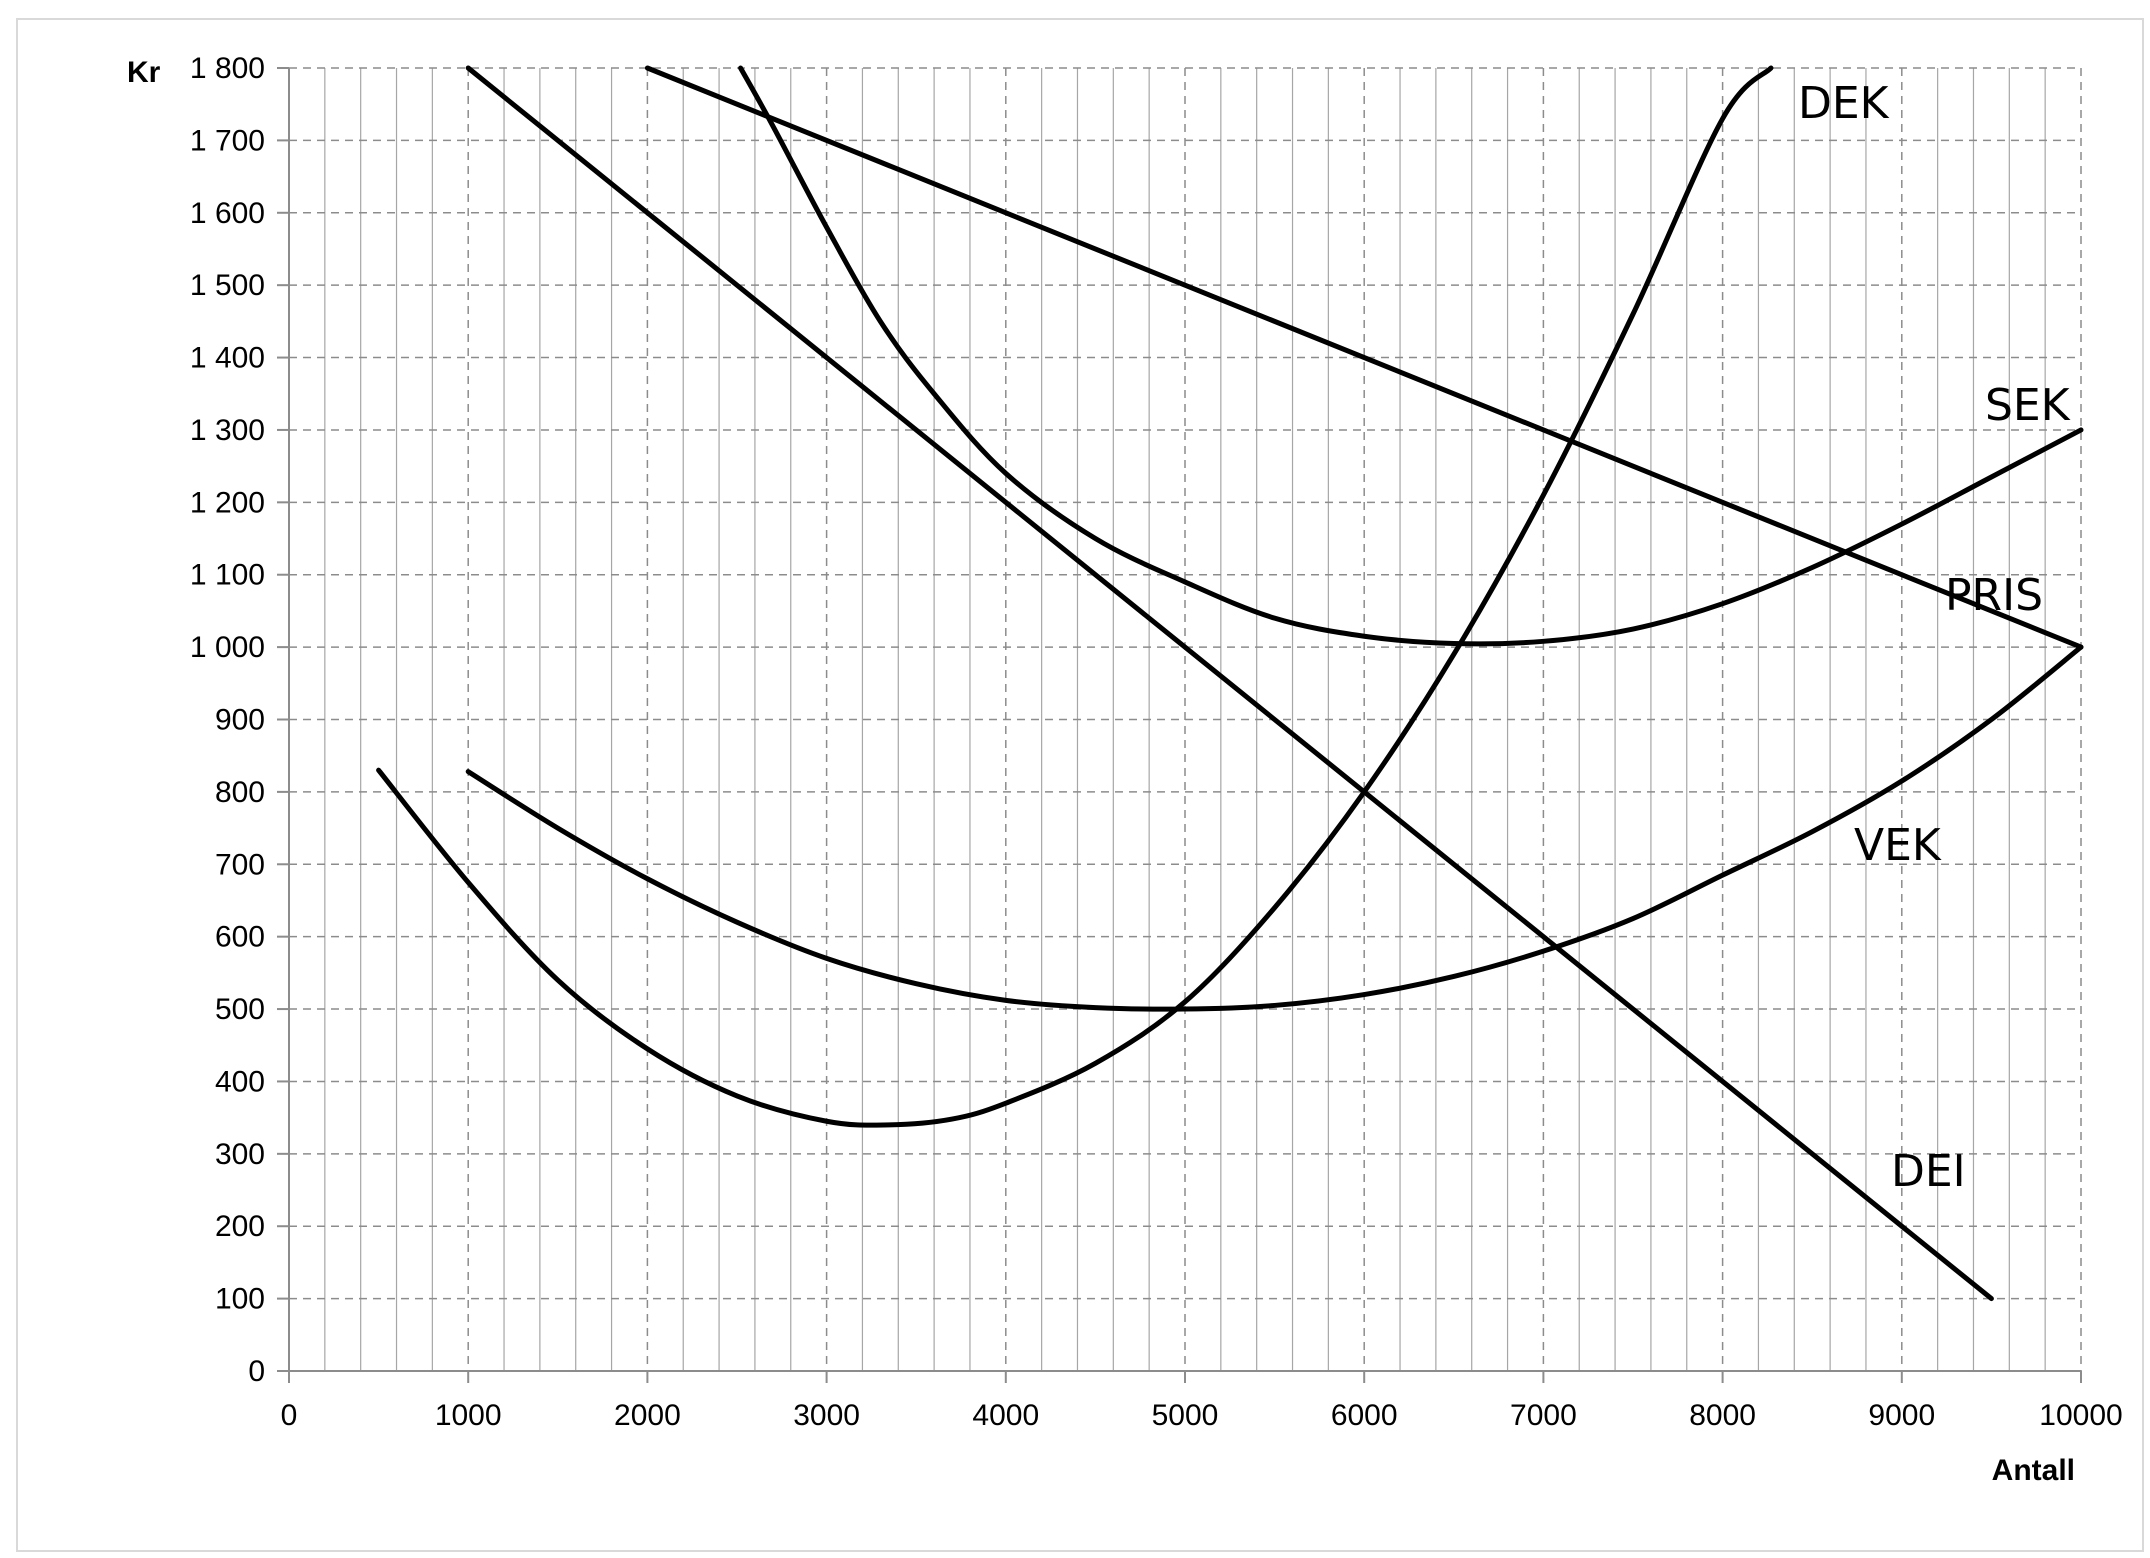 This screenshot has height=1558, width=2150. Describe the element at coordinates (1928, 1171) in the screenshot. I see `series-label-dei: DEI` at that location.